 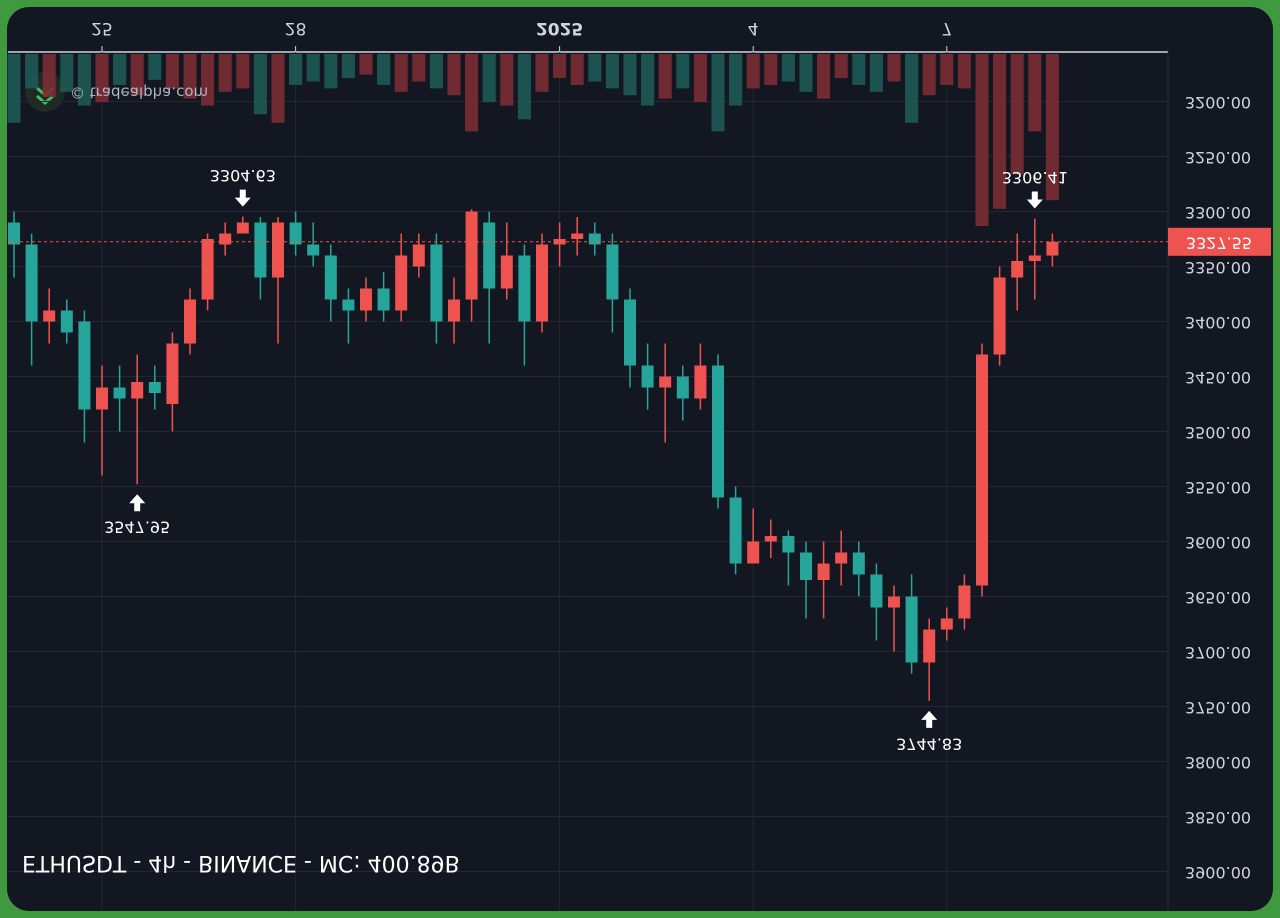 I want to click on annotation-label: 3306.41, so click(x=1035, y=177).